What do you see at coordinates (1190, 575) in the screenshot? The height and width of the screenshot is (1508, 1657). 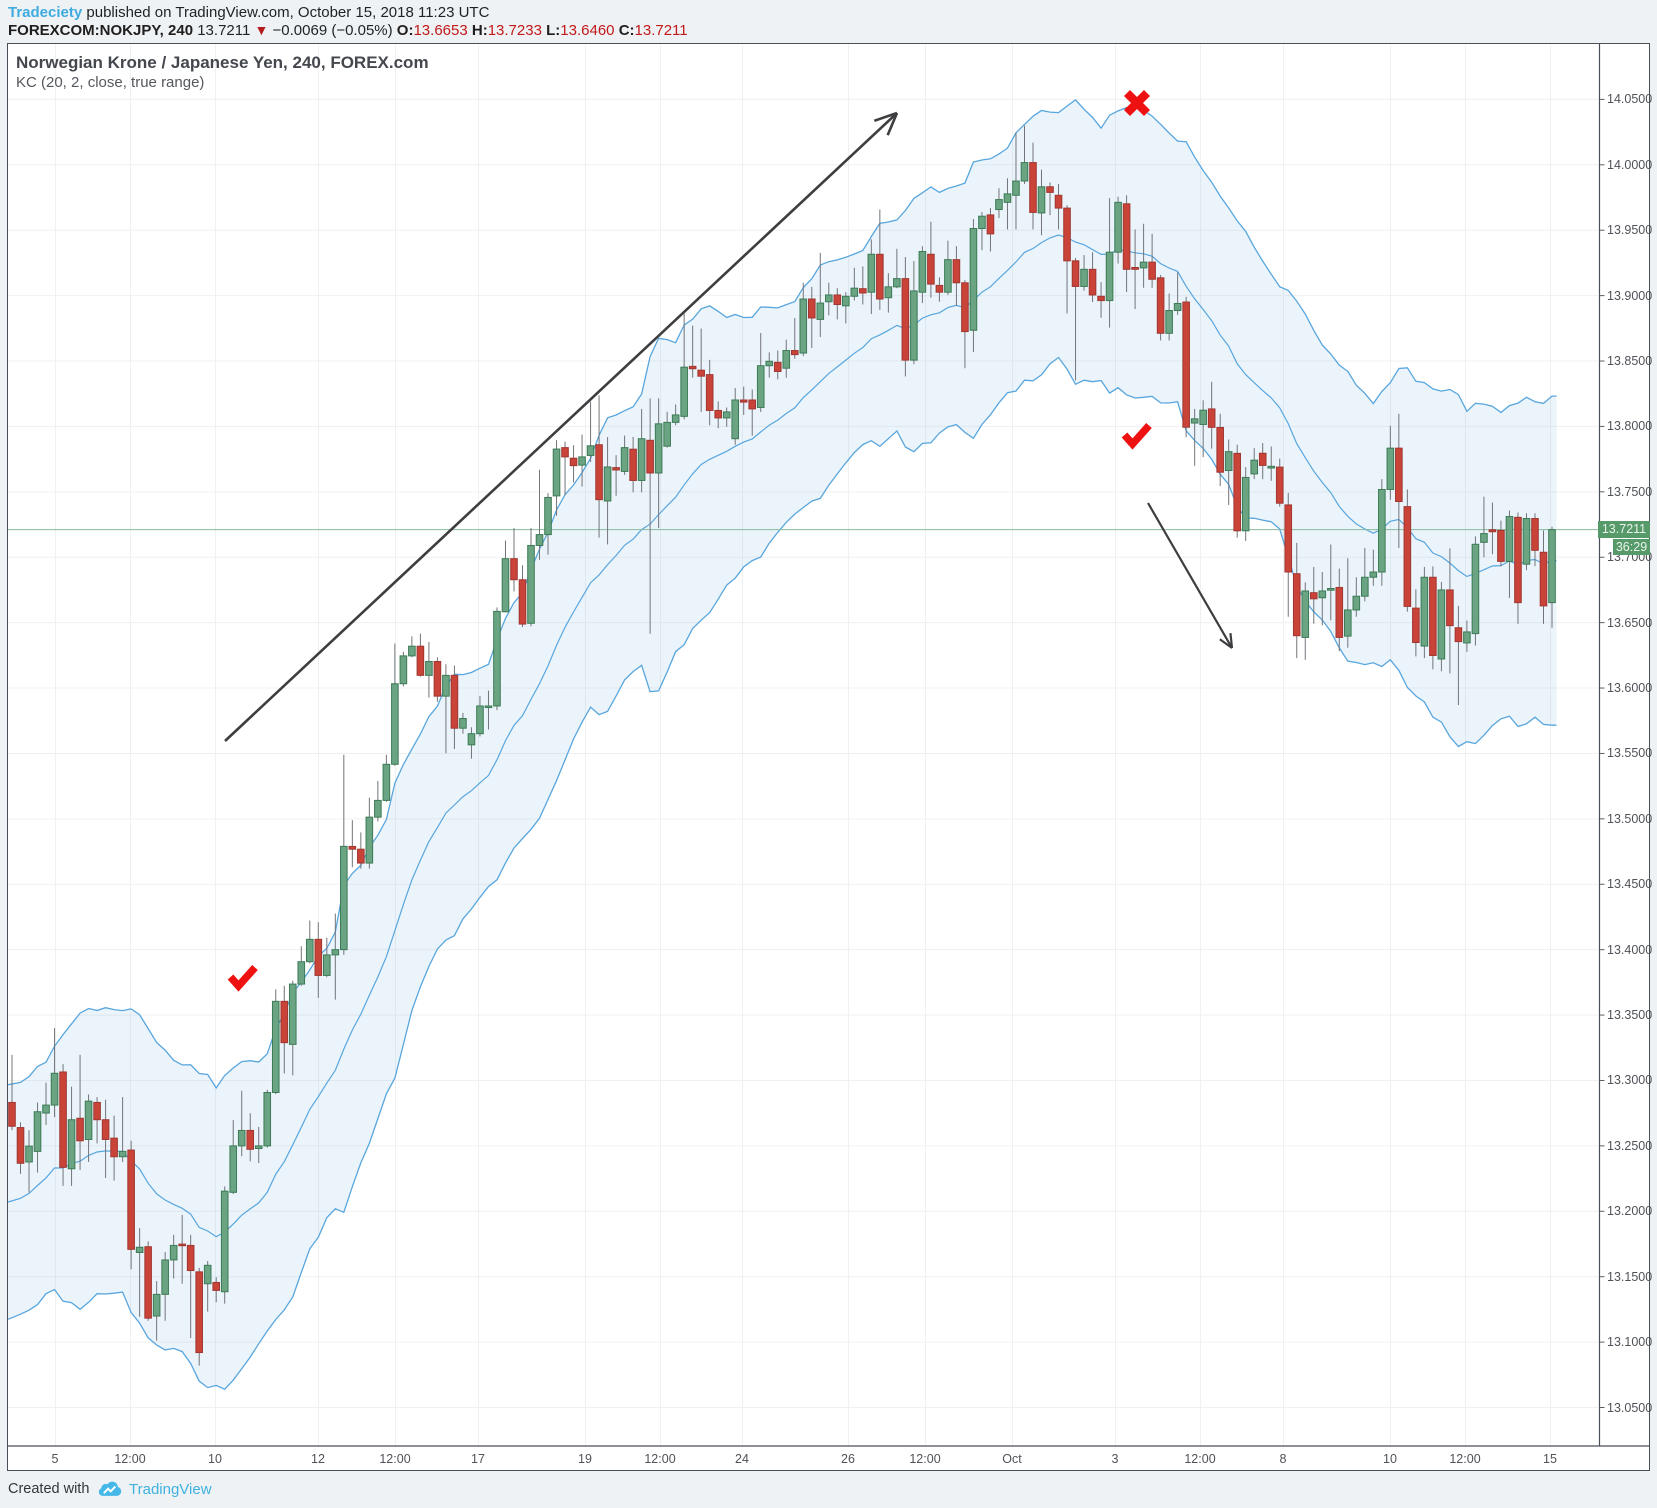 I see `downtrend-arrow` at bounding box center [1190, 575].